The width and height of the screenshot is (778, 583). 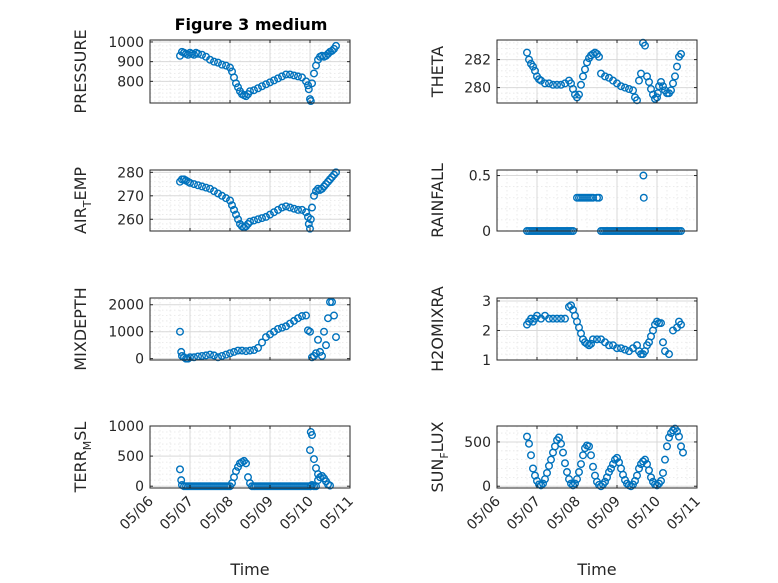 I want to click on y-tick-label: 0, so click(x=486, y=232).